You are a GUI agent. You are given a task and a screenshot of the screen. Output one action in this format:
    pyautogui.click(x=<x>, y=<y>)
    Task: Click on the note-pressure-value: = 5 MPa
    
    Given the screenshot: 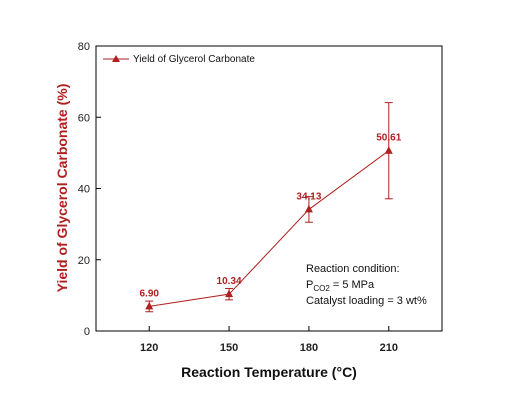 What is the action you would take?
    pyautogui.click(x=352, y=285)
    